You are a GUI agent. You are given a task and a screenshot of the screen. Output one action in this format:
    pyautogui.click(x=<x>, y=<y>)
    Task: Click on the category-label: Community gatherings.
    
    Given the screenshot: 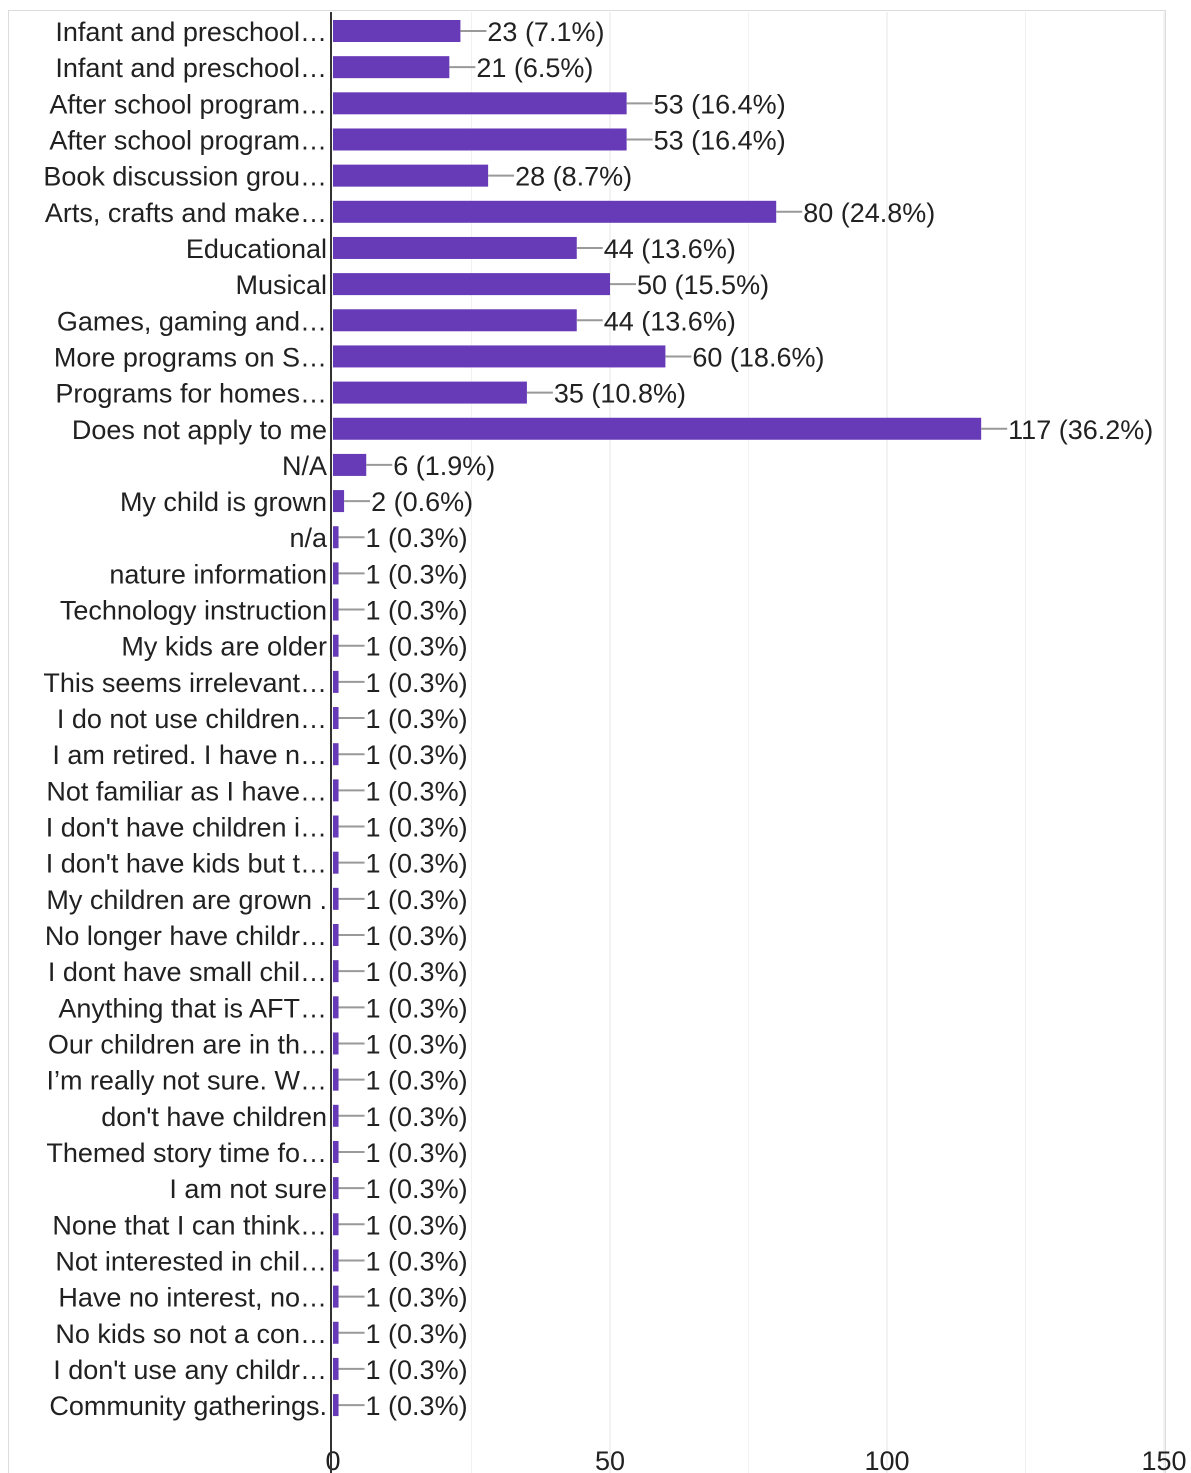 What is the action you would take?
    pyautogui.click(x=188, y=1406)
    